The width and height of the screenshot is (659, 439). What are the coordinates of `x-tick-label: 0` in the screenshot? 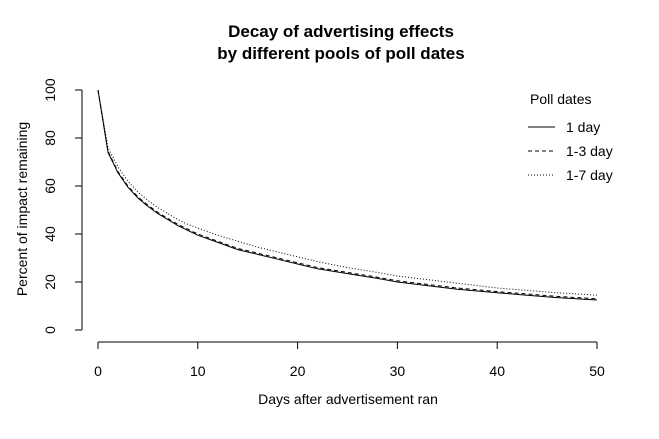 It's located at (98, 371).